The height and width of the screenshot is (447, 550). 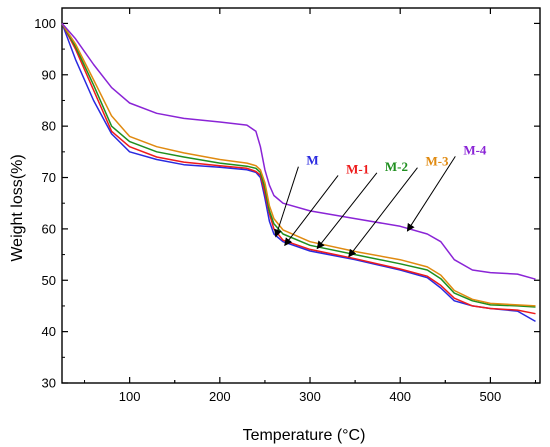 What do you see at coordinates (49, 74) in the screenshot?
I see `y-tick-label: 90` at bounding box center [49, 74].